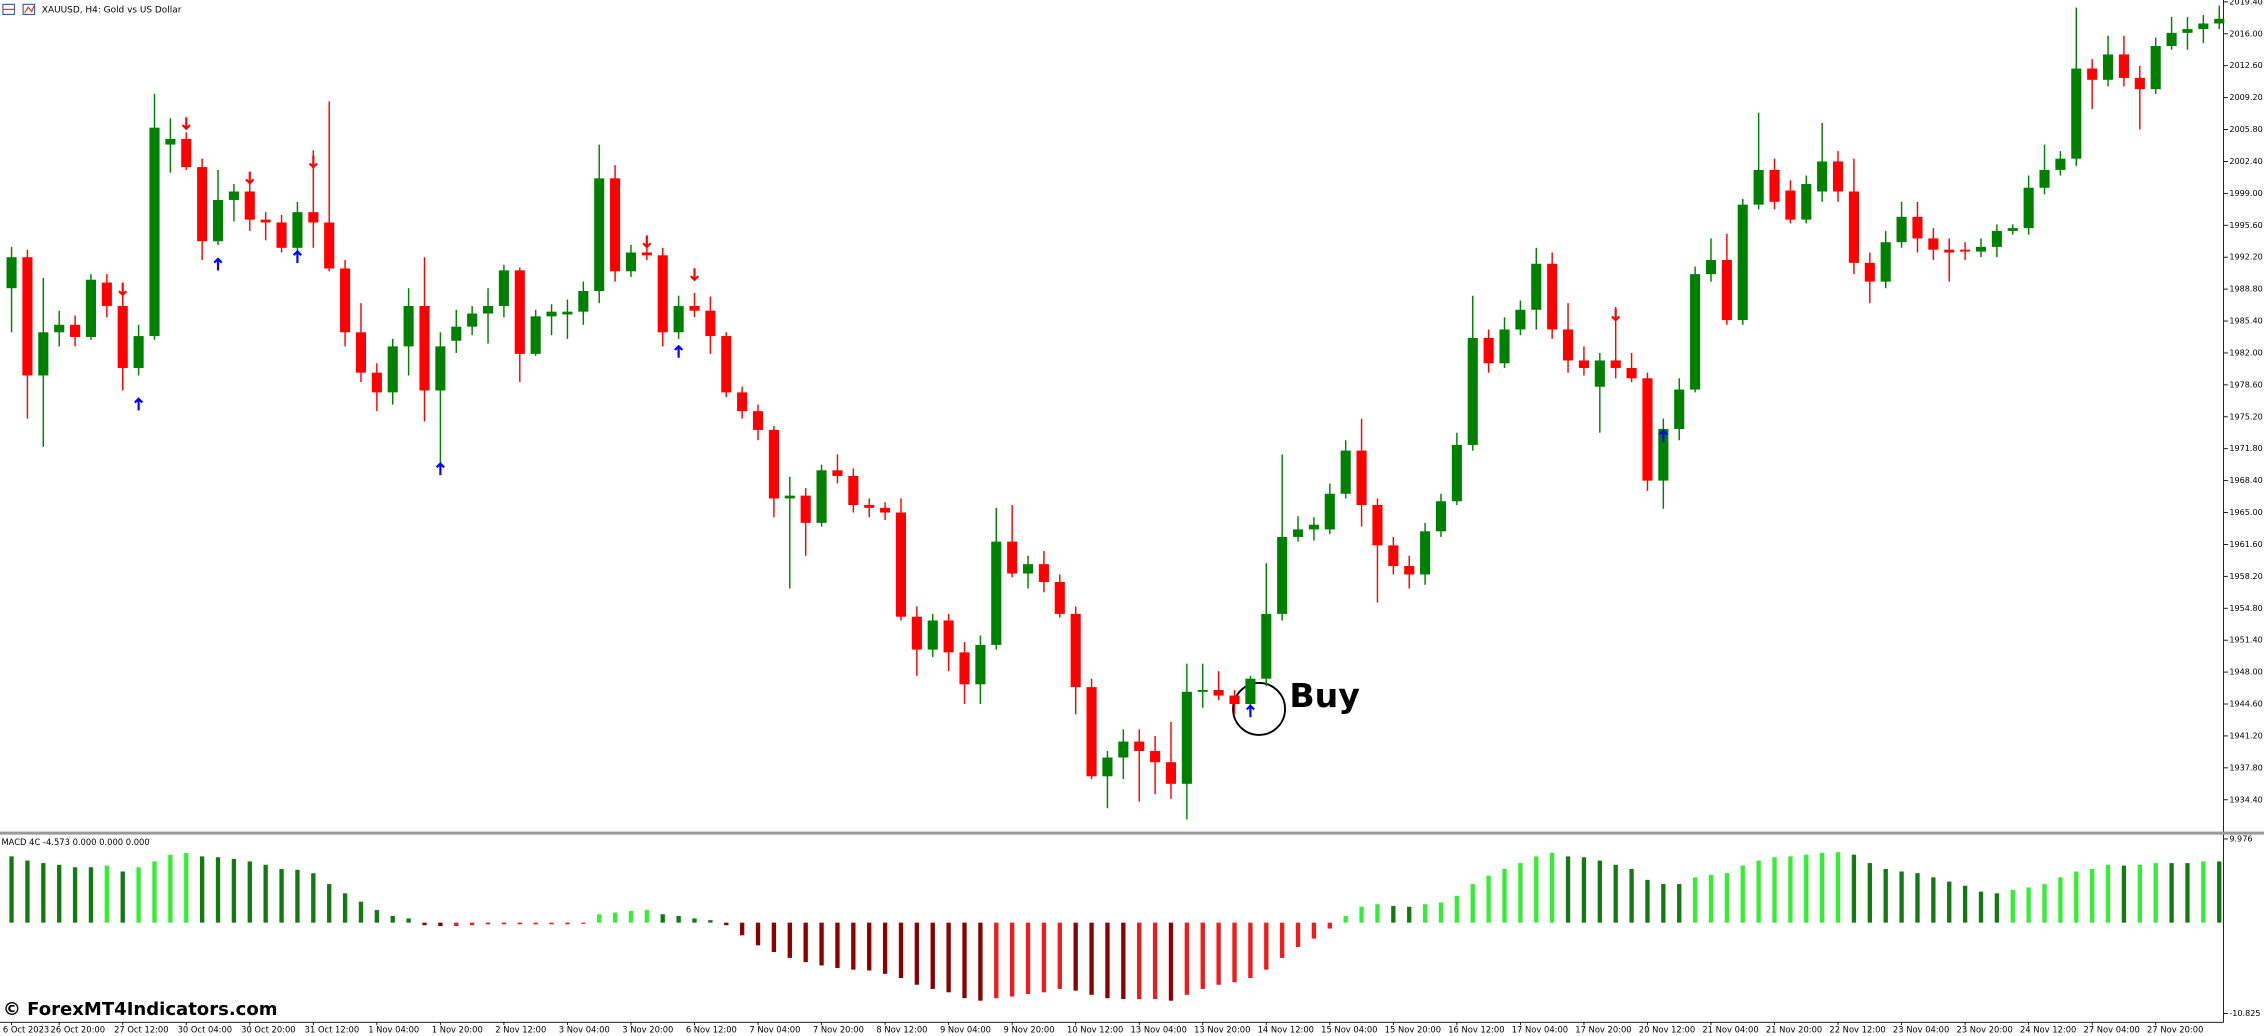 The width and height of the screenshot is (2264, 1036). I want to click on time-tick-label: 27 Nov 04:00, so click(2112, 1030).